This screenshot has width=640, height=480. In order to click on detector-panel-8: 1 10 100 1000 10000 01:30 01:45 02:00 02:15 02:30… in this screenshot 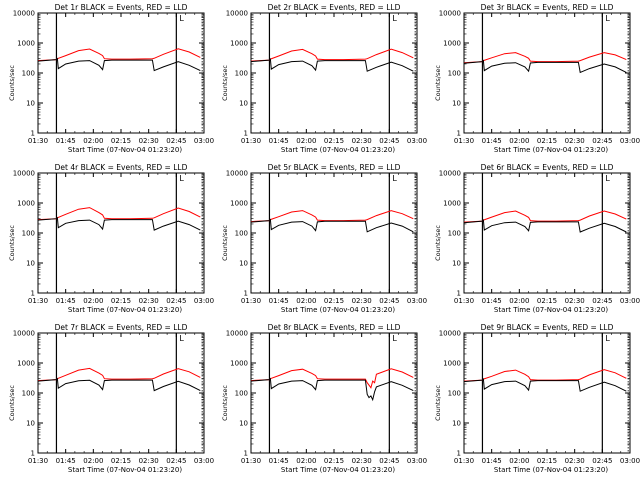, I will do `click(324, 398)`.